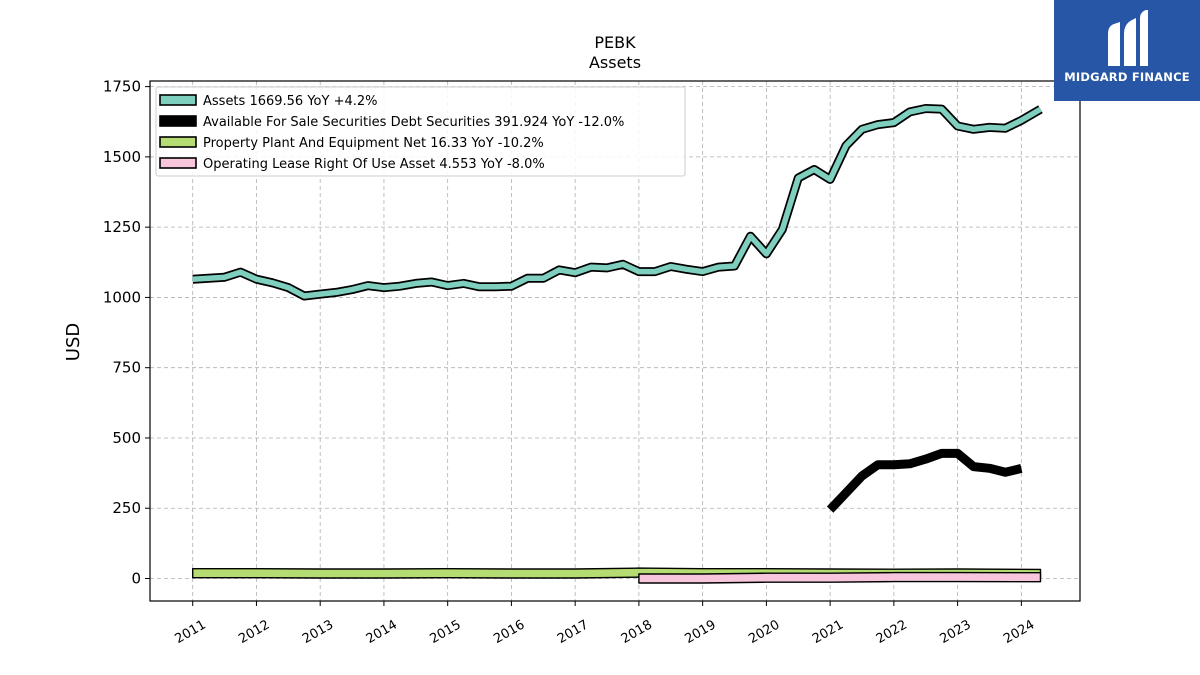 The width and height of the screenshot is (1200, 675). What do you see at coordinates (1019, 632) in the screenshot?
I see `x-tick-label: 2024` at bounding box center [1019, 632].